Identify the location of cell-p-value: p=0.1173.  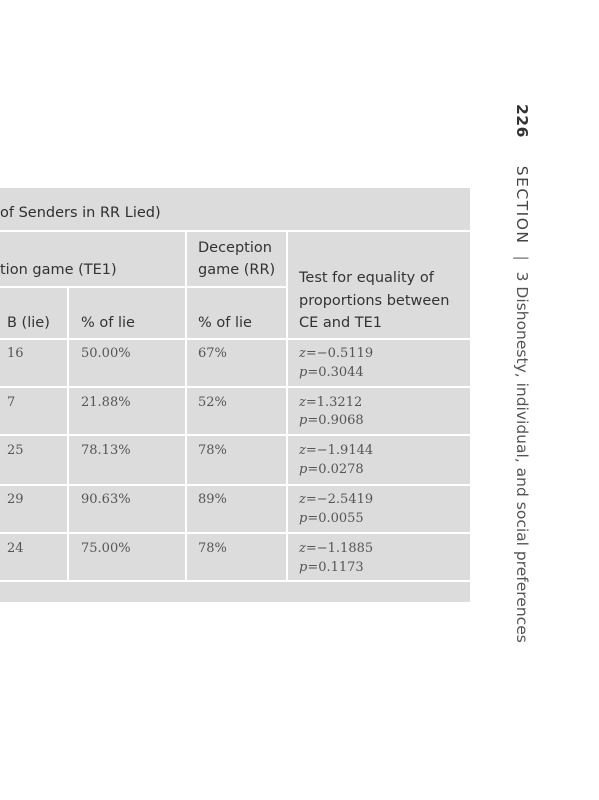
(331, 567).